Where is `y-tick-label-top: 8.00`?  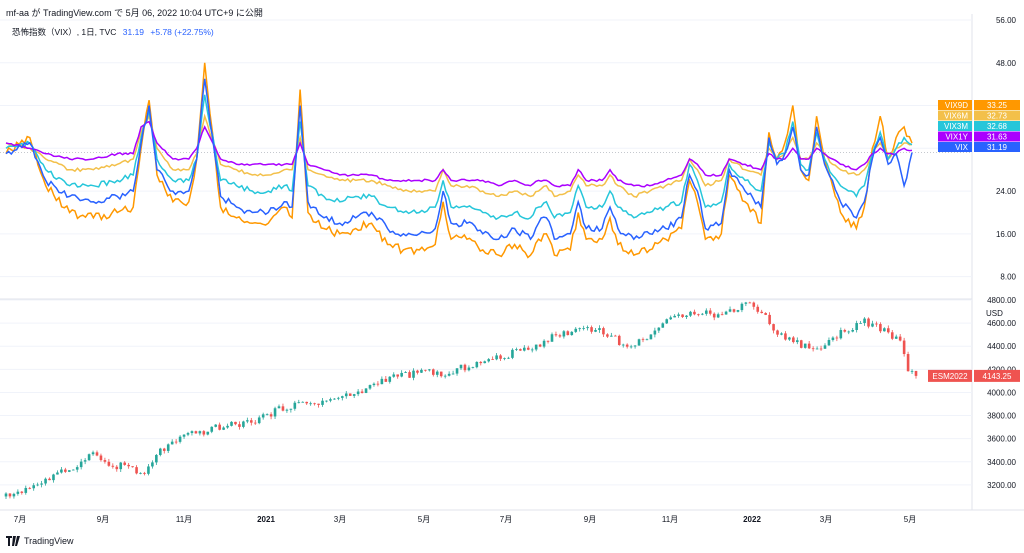
y-tick-label-top: 8.00 is located at coordinates (1008, 277).